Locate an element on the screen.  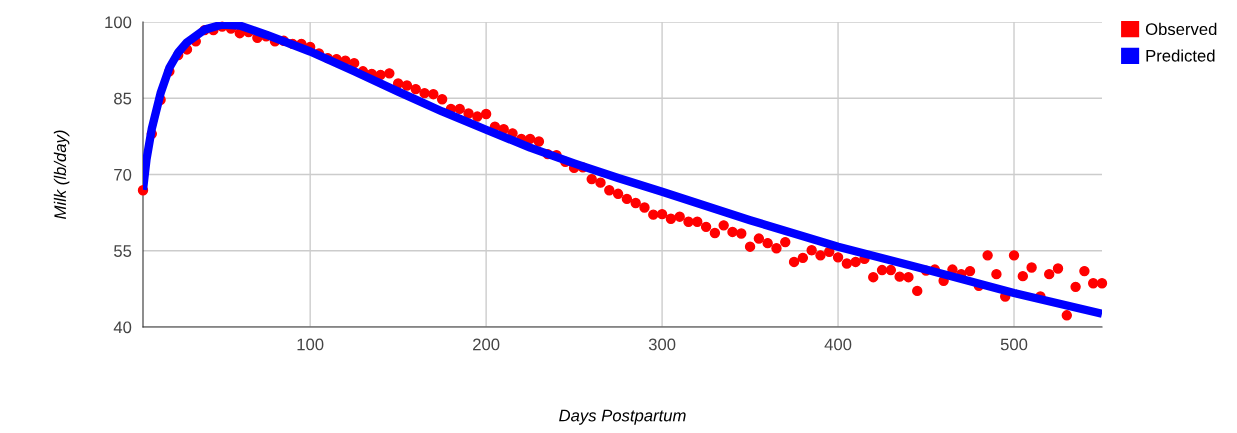
y-tick-label: 70 is located at coordinates (123, 174).